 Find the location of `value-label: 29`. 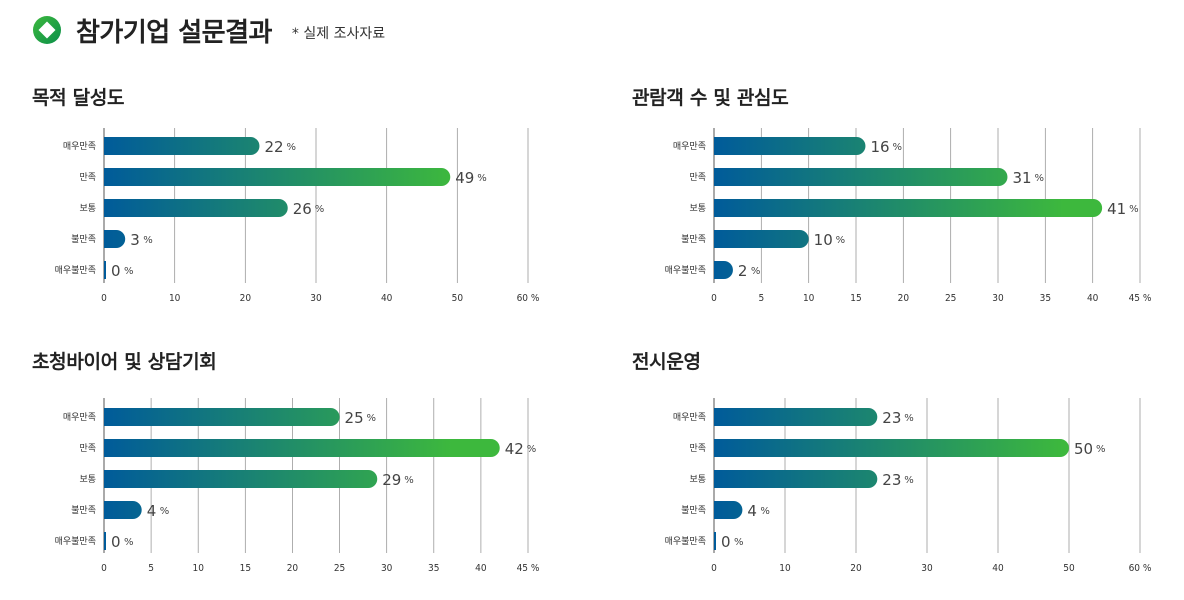

value-label: 29 is located at coordinates (391, 480).